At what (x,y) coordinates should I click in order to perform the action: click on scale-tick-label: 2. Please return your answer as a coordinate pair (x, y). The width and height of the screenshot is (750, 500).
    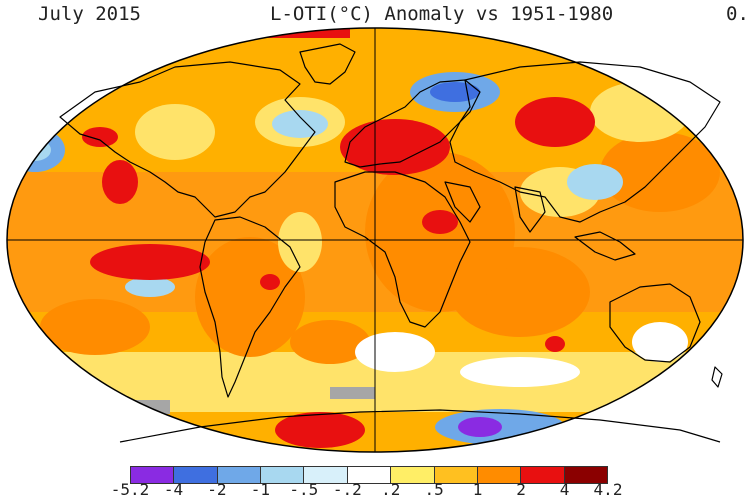
    Looking at the image, I should click on (521, 489).